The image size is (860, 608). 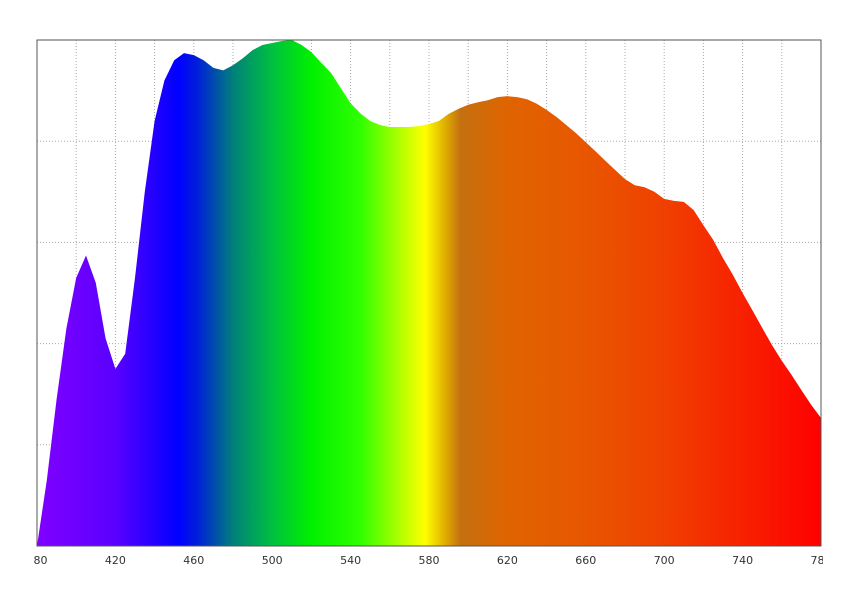 I want to click on x-tick-label: 580, so click(x=429, y=560).